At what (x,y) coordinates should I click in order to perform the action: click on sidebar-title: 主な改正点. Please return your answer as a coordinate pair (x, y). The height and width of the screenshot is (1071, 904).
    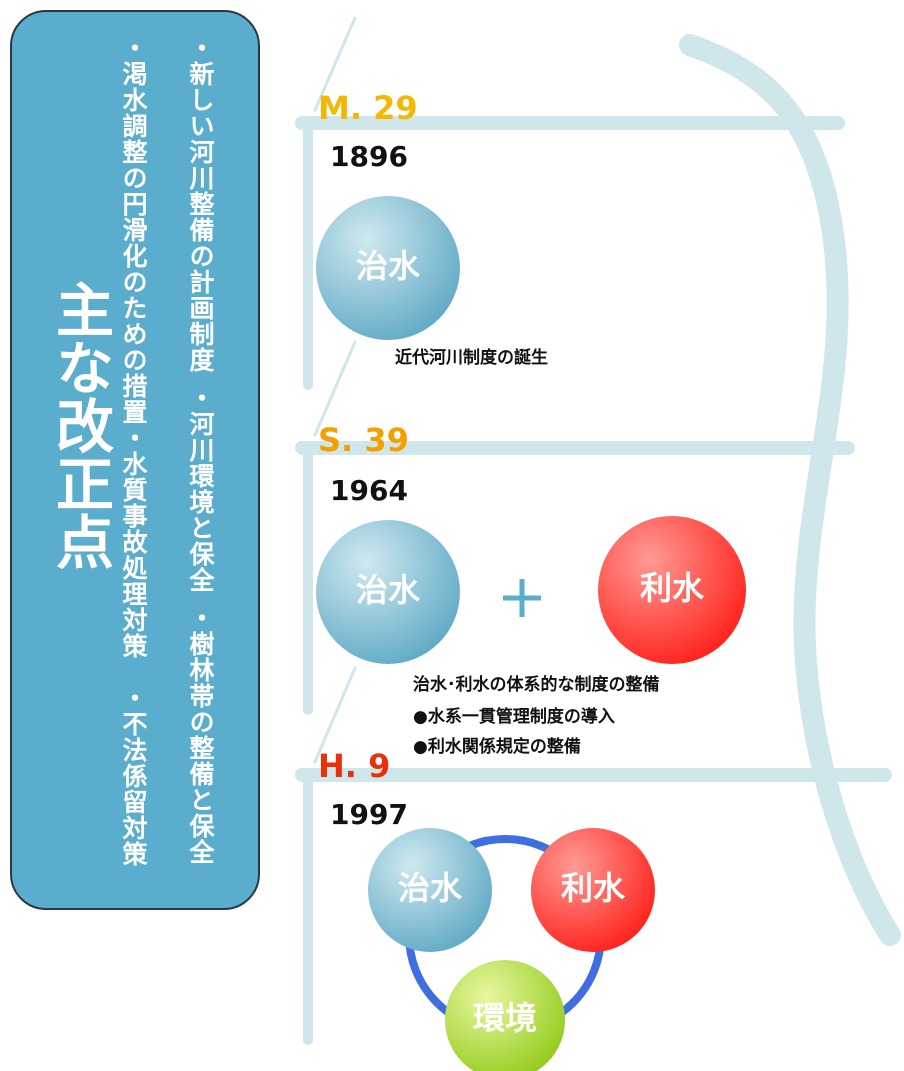
    Looking at the image, I should click on (80, 425).